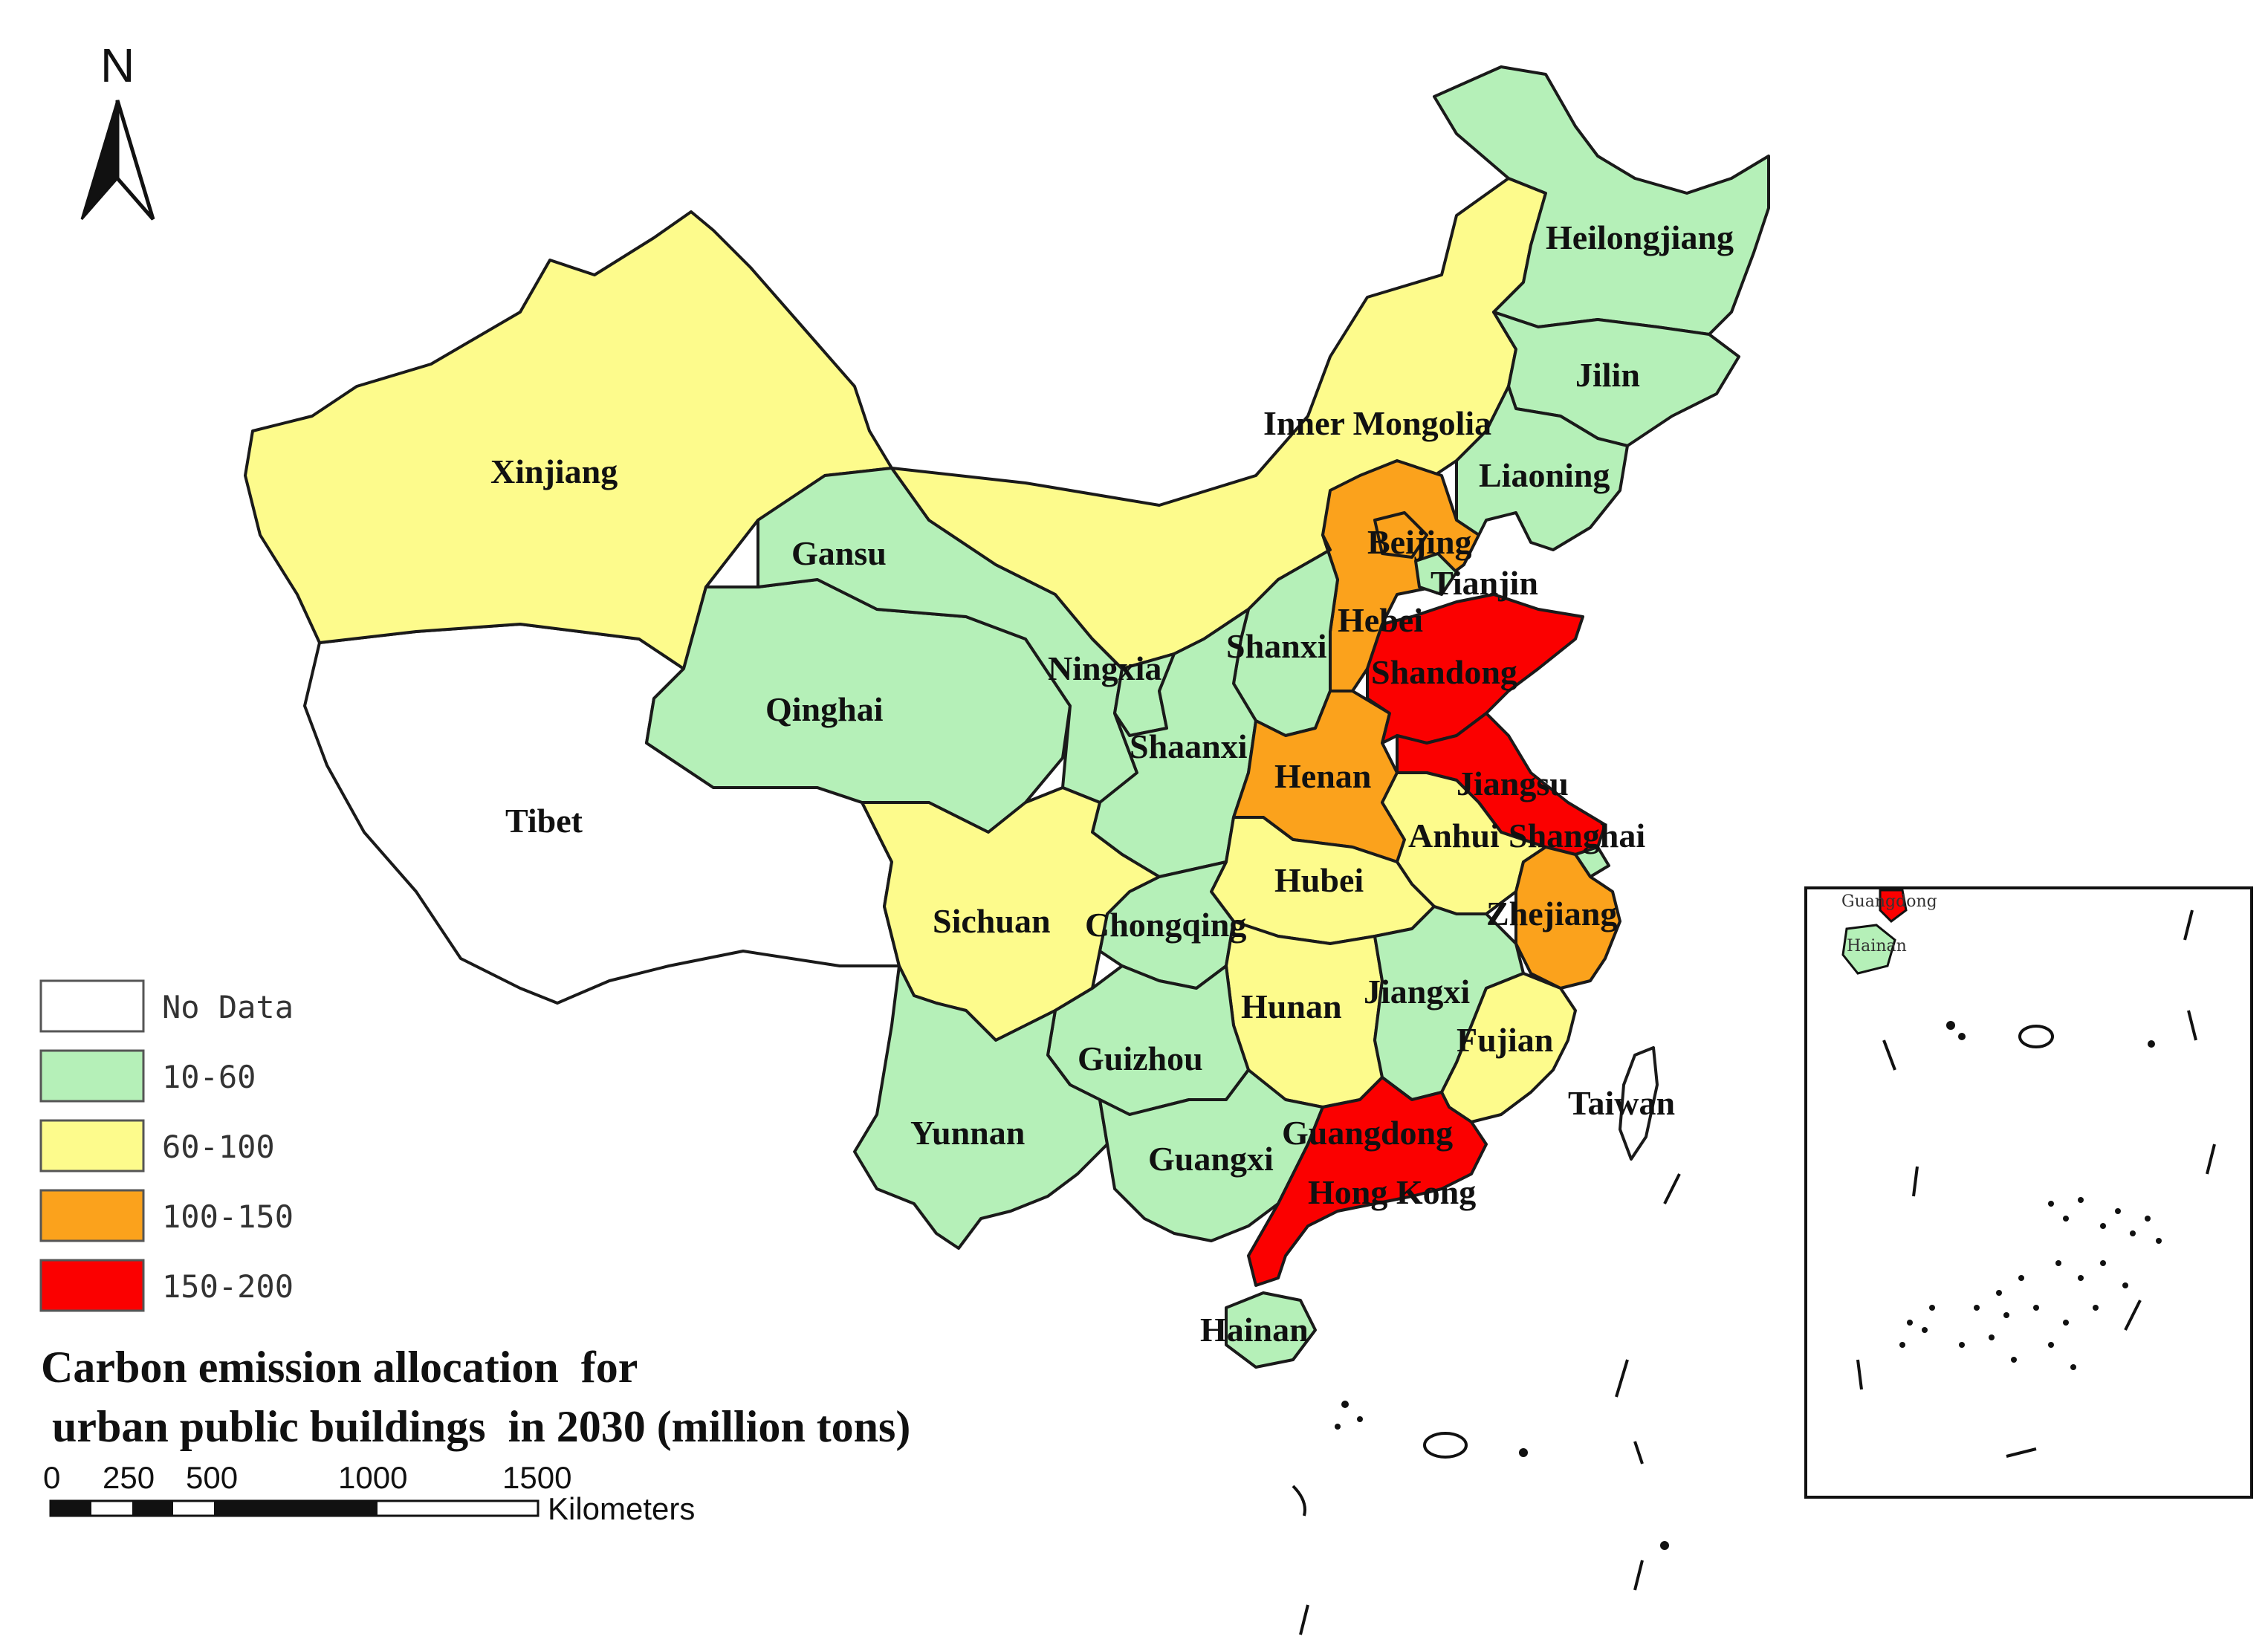 This screenshot has width=2268, height=1651. I want to click on inset-label-guangdong: Guangdong, so click(1889, 901).